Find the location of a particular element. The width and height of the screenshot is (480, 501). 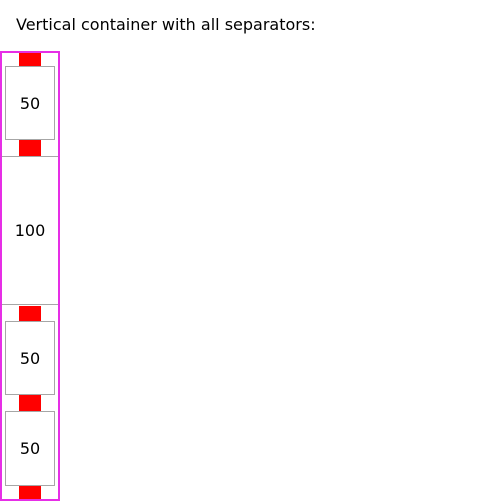

item-label-1: 50 is located at coordinates (30, 103).